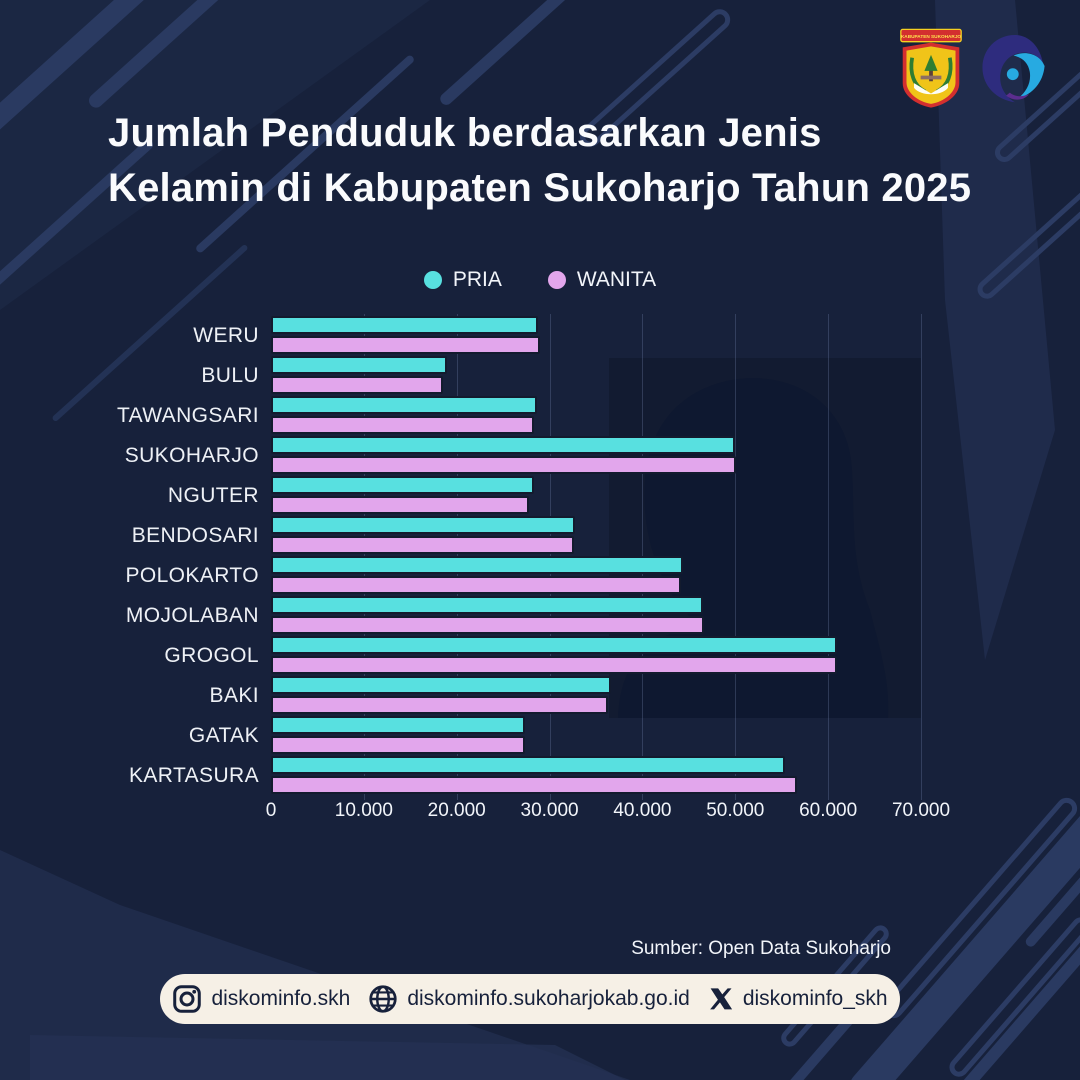 This screenshot has width=1080, height=1080. I want to click on bar-polokarto-wanita, so click(476, 585).